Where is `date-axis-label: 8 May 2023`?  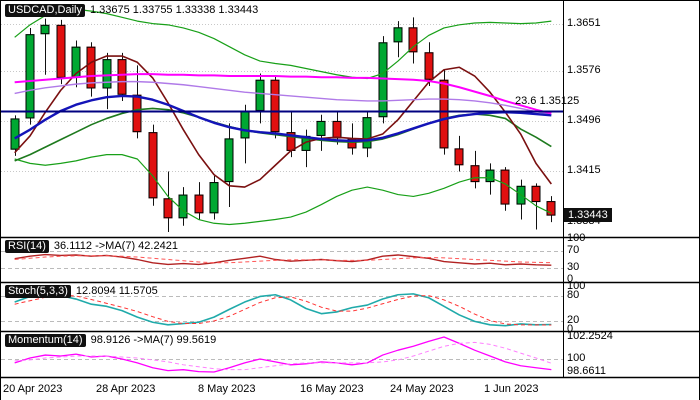
date-axis-label: 8 May 2023 is located at coordinates (227, 389).